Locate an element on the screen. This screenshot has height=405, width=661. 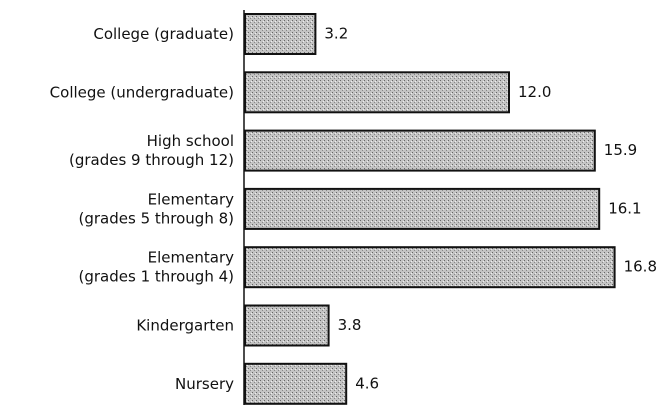
value-label: 3.2 is located at coordinates (336, 34).